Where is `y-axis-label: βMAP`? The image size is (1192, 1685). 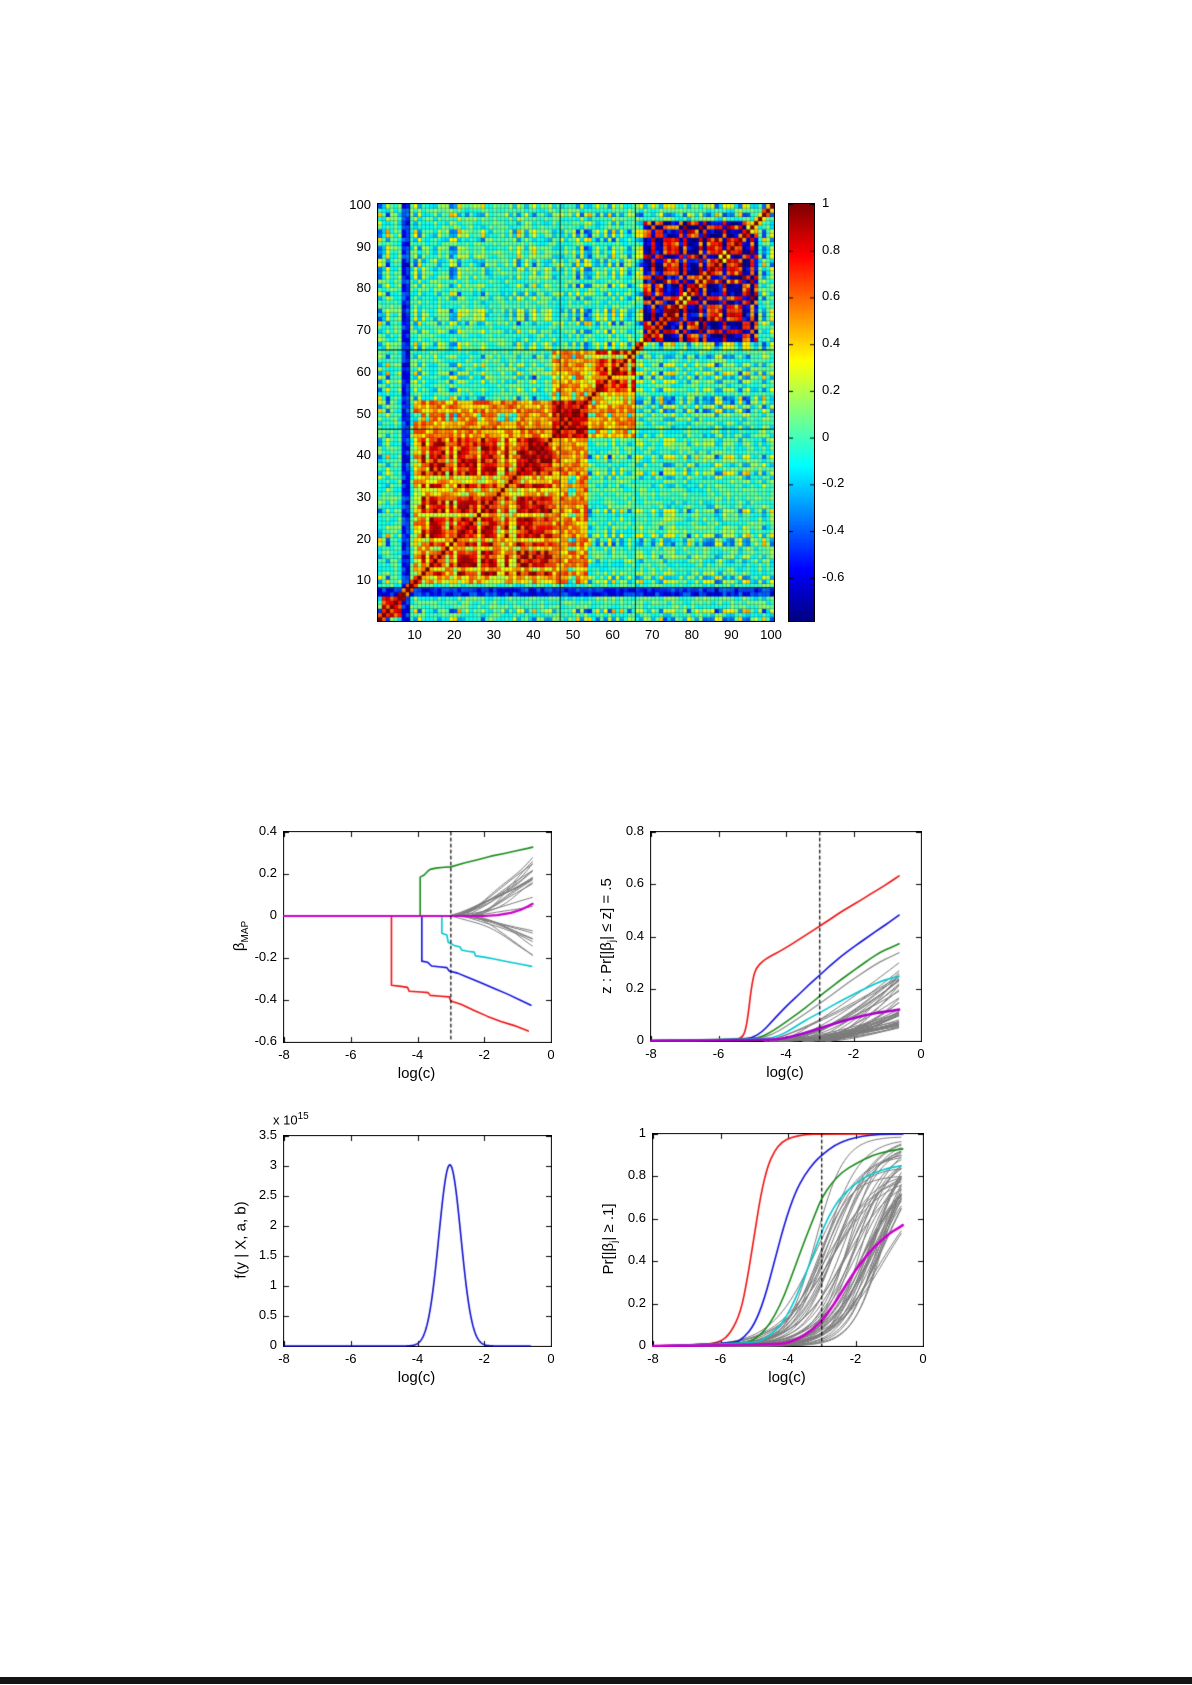 y-axis-label: βMAP is located at coordinates (241, 936).